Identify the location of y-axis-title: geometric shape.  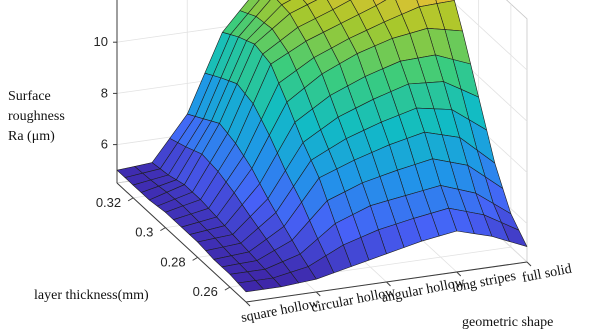
(507, 322).